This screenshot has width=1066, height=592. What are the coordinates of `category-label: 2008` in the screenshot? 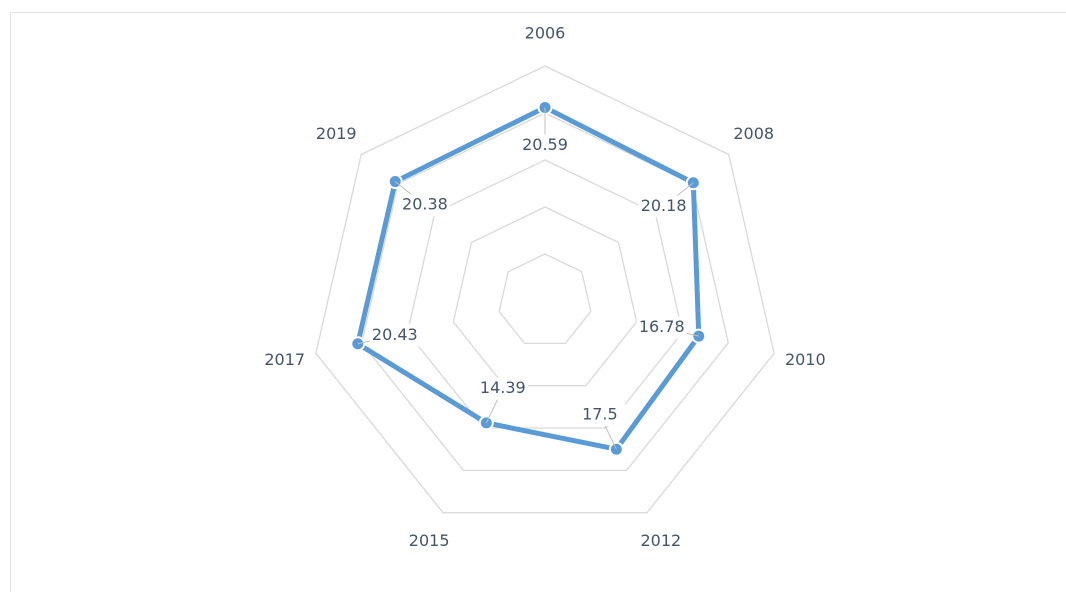 It's located at (753, 133).